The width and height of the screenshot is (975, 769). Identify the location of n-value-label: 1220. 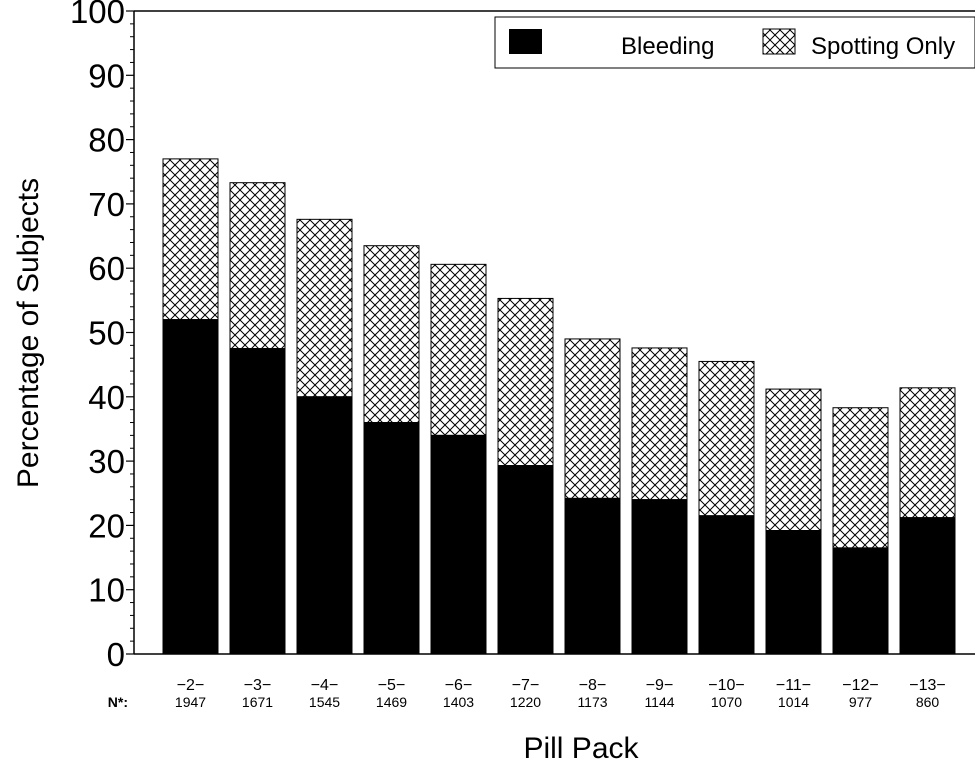
(525, 702).